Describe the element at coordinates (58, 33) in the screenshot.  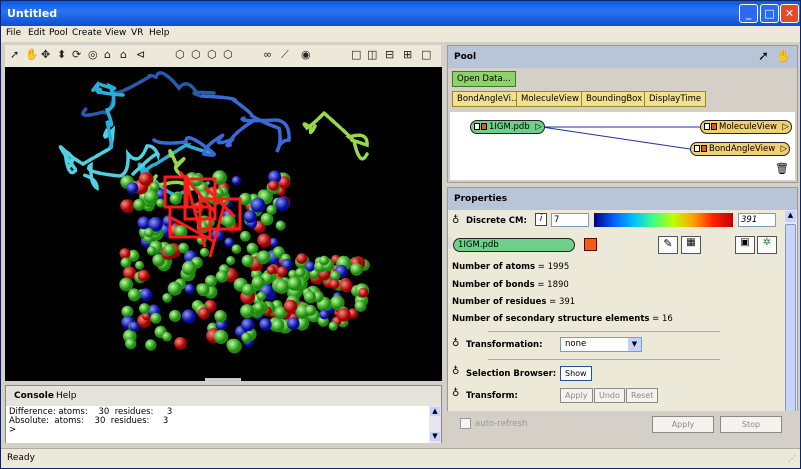
I see `menu-pool: Pool` at that location.